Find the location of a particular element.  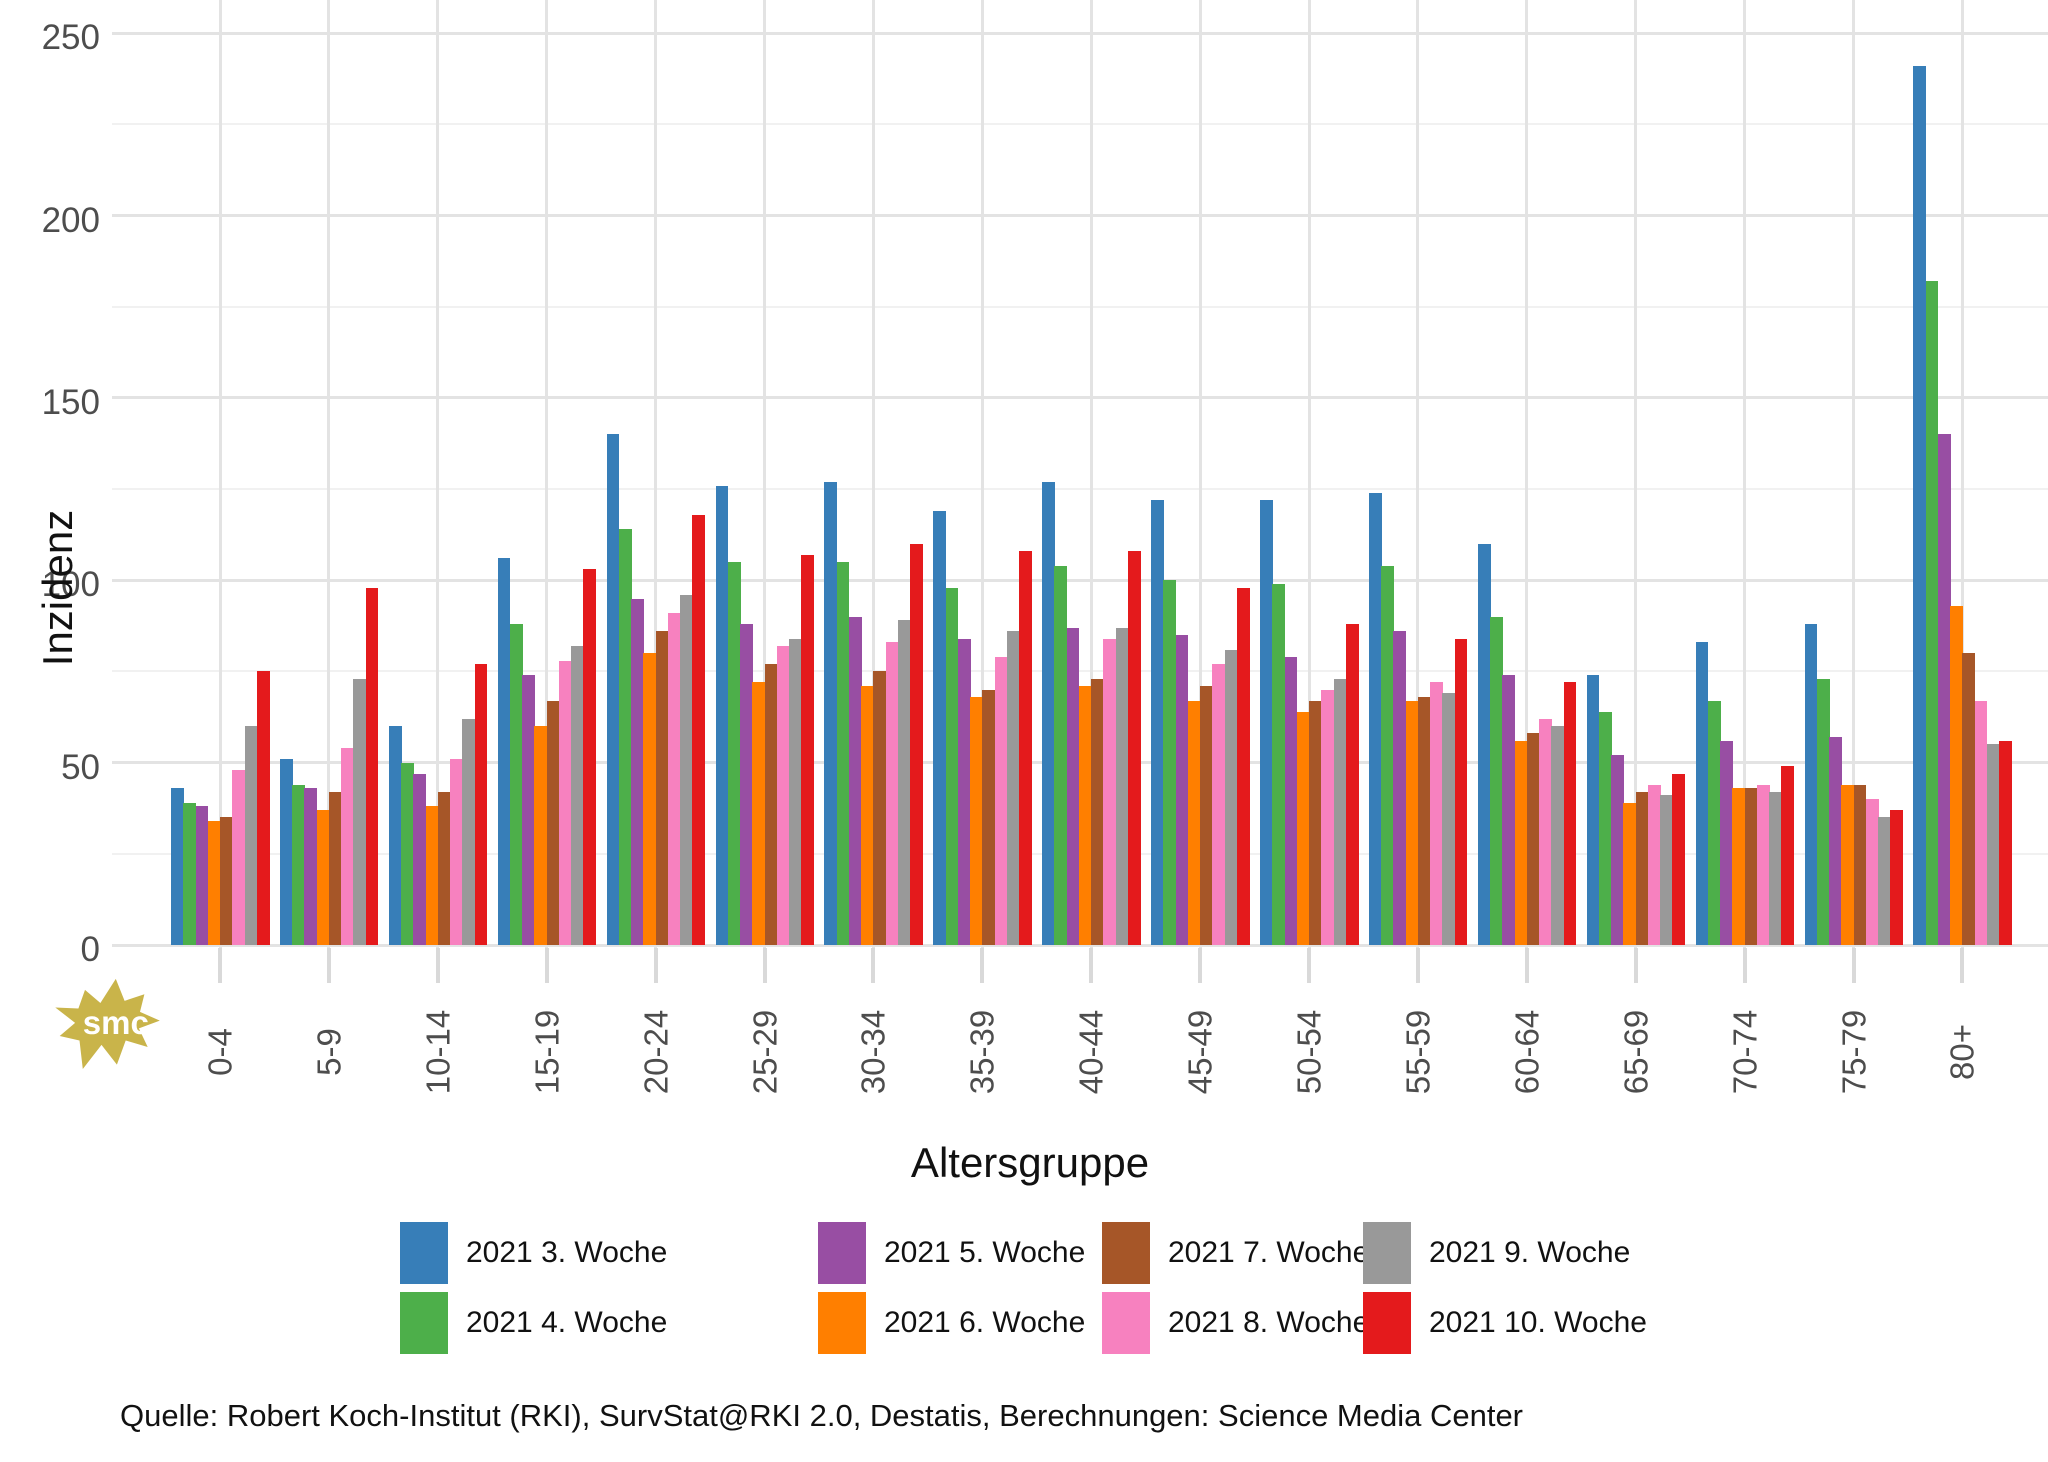

x-tick-label: 65-69 is located at coordinates (1636, 1052).